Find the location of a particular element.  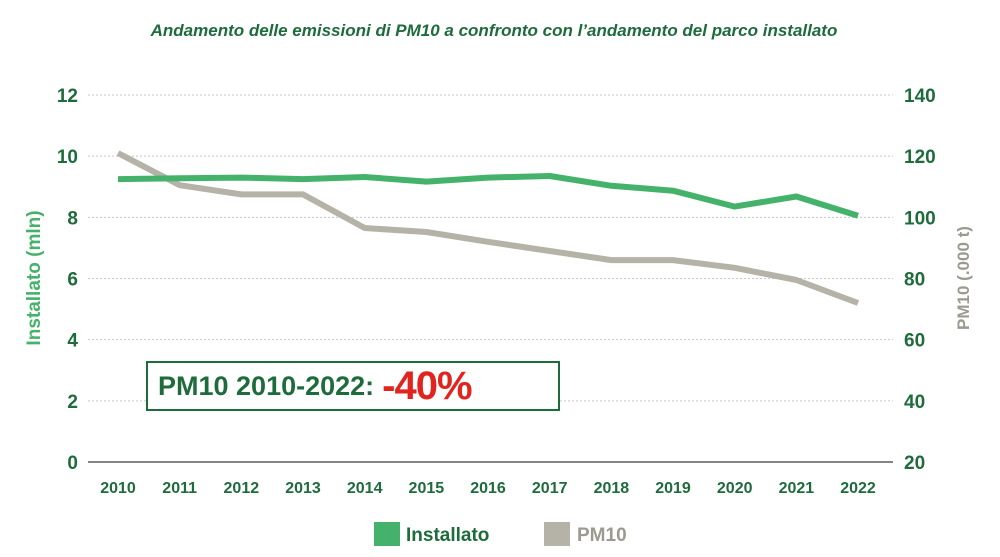

x-tick-label: 2012 is located at coordinates (242, 488).